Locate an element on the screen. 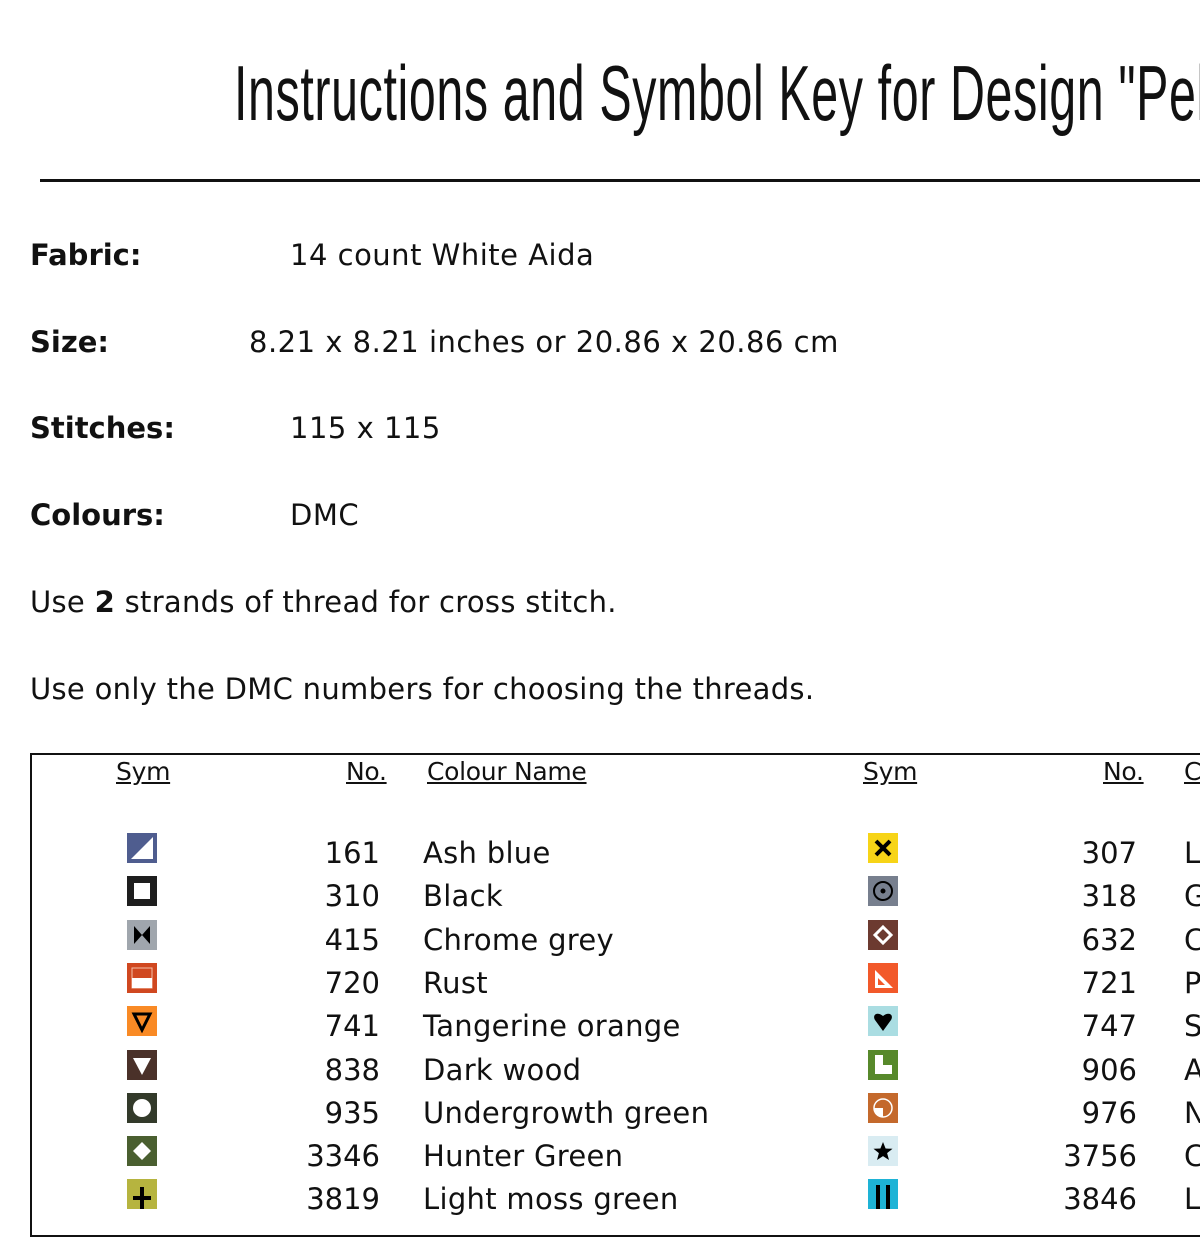  u-shape-icon is located at coordinates (883, 1194).